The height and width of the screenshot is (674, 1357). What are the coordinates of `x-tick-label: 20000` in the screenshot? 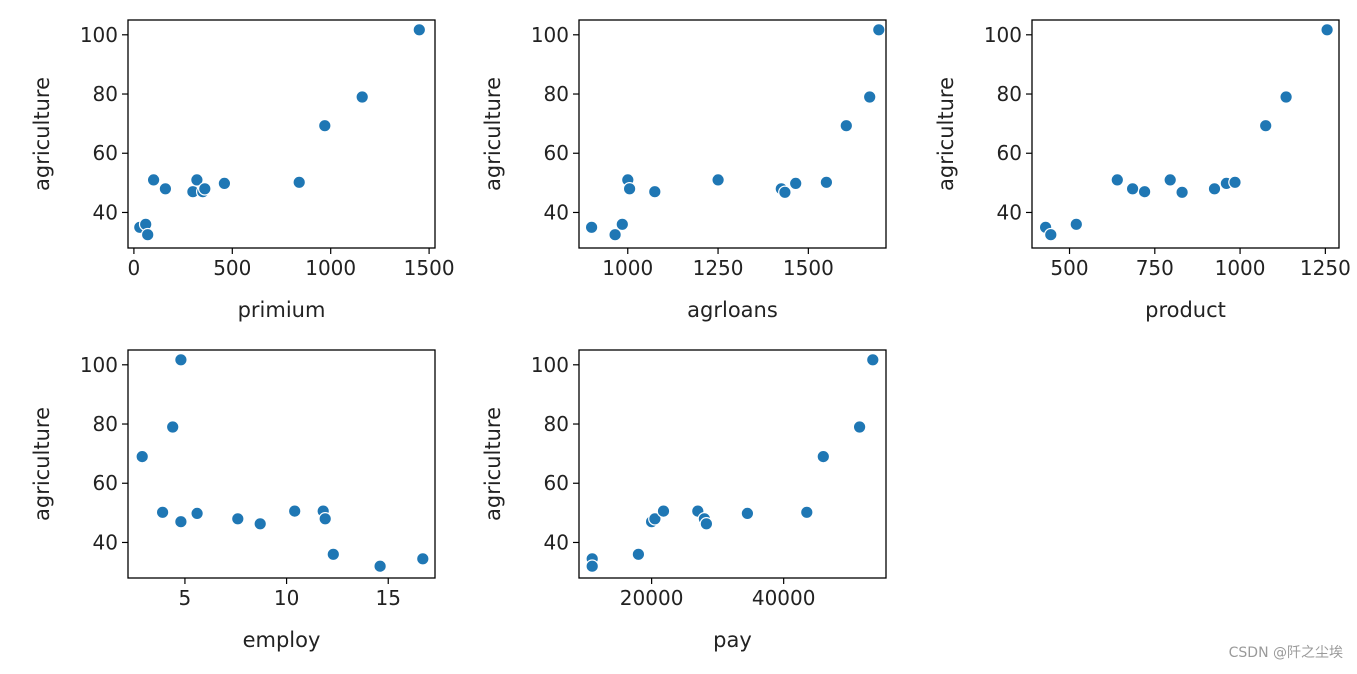 It's located at (652, 598).